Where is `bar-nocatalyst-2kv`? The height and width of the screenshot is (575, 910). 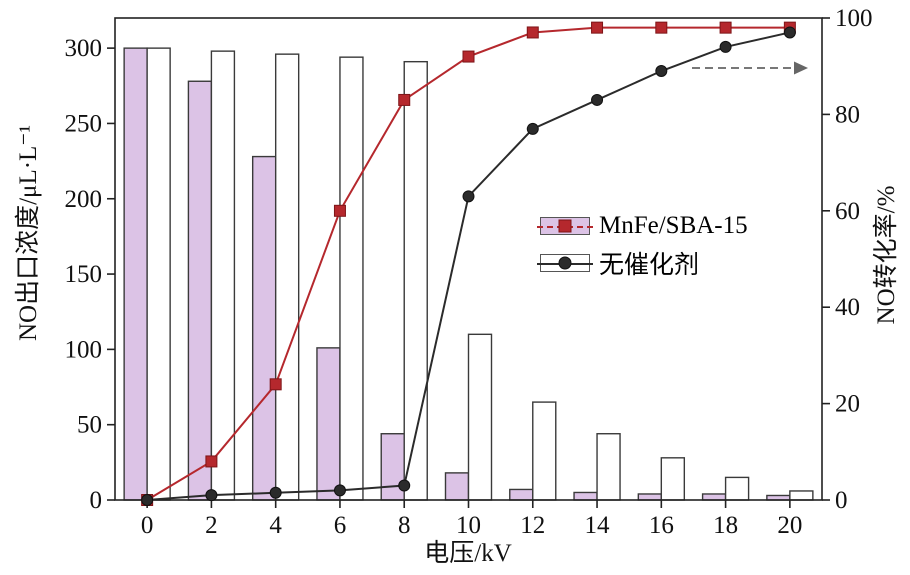 bar-nocatalyst-2kv is located at coordinates (223, 275).